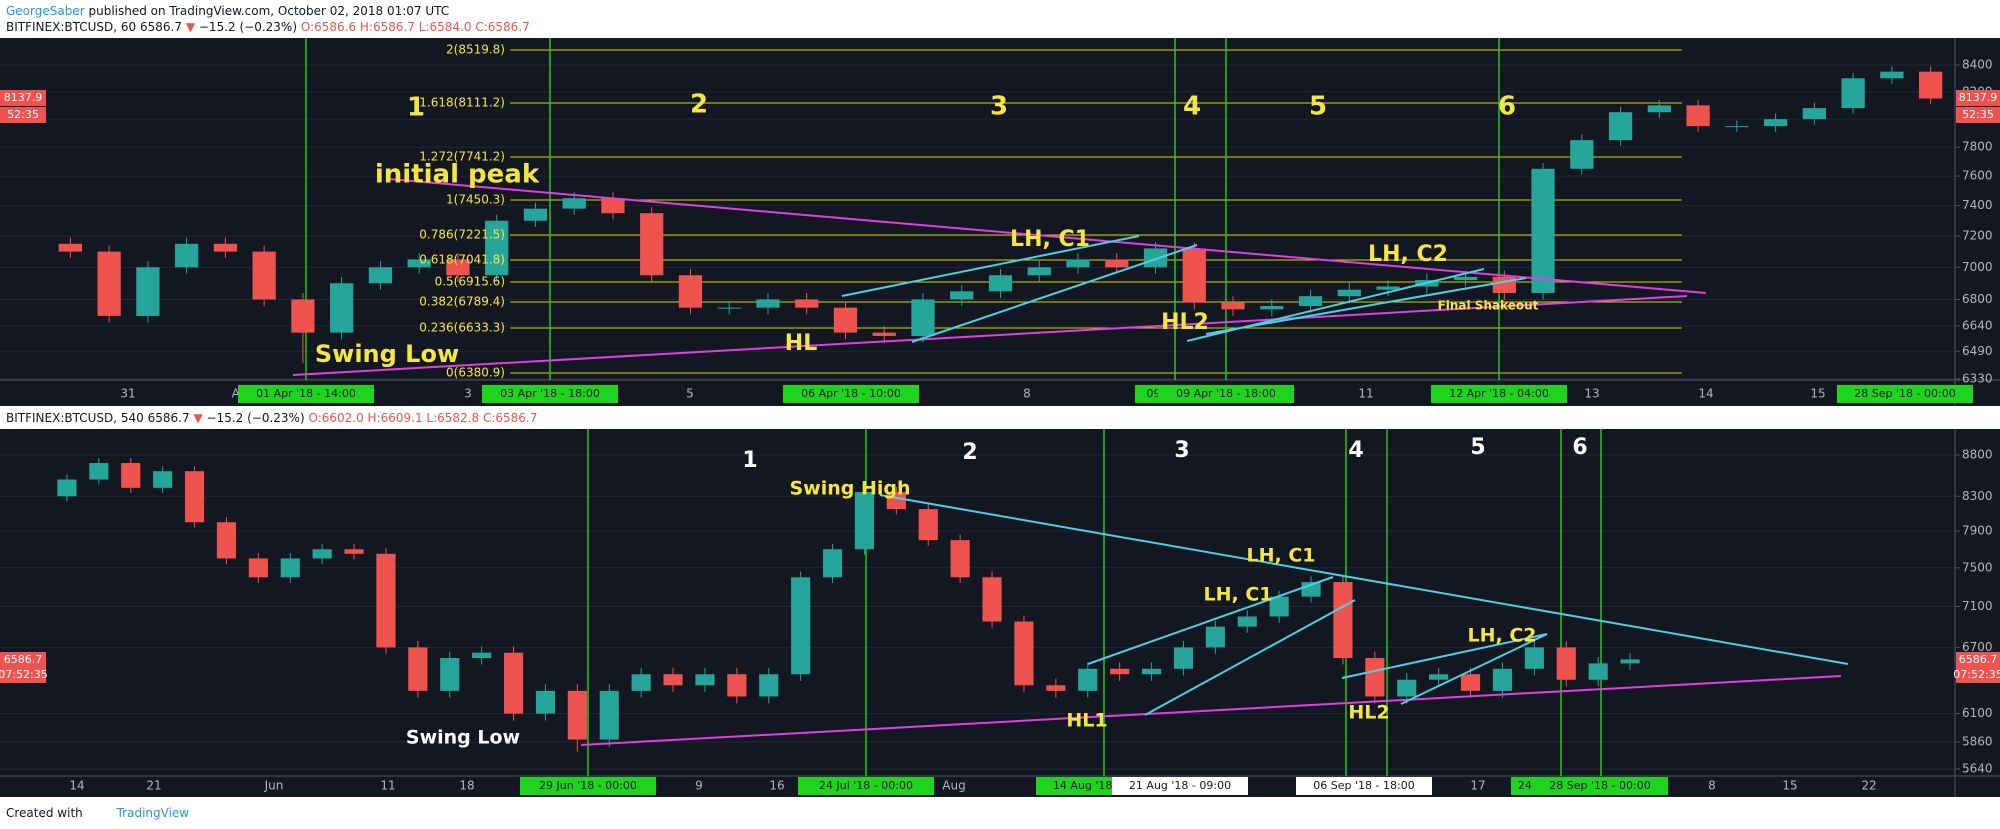  I want to click on annotation: HL2, so click(1185, 322).